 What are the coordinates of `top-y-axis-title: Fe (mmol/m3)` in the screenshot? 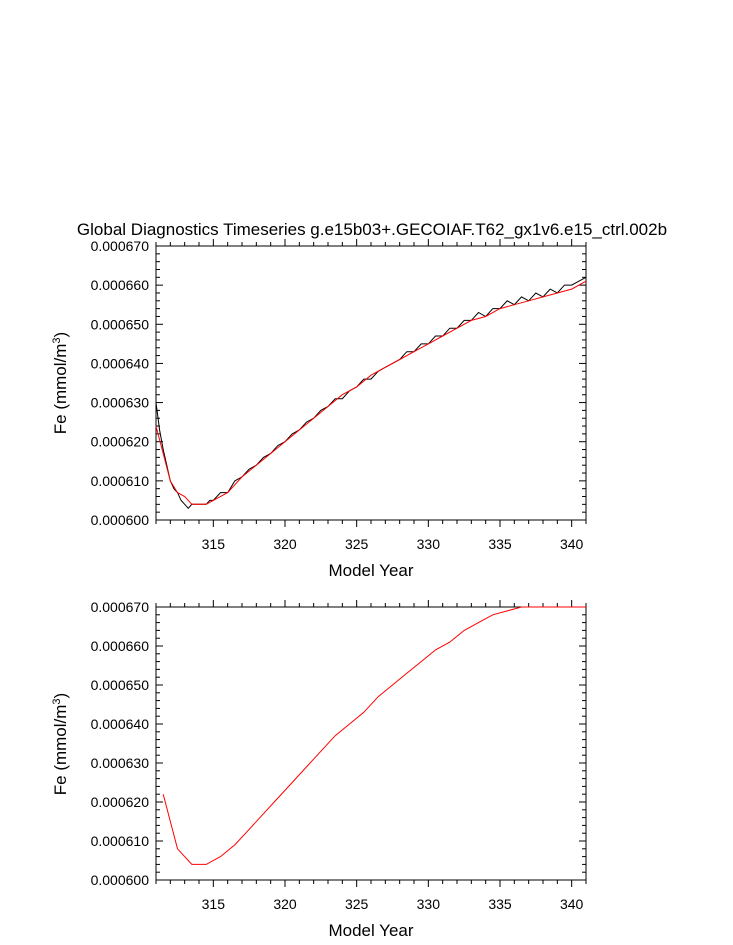 It's located at (60, 383).